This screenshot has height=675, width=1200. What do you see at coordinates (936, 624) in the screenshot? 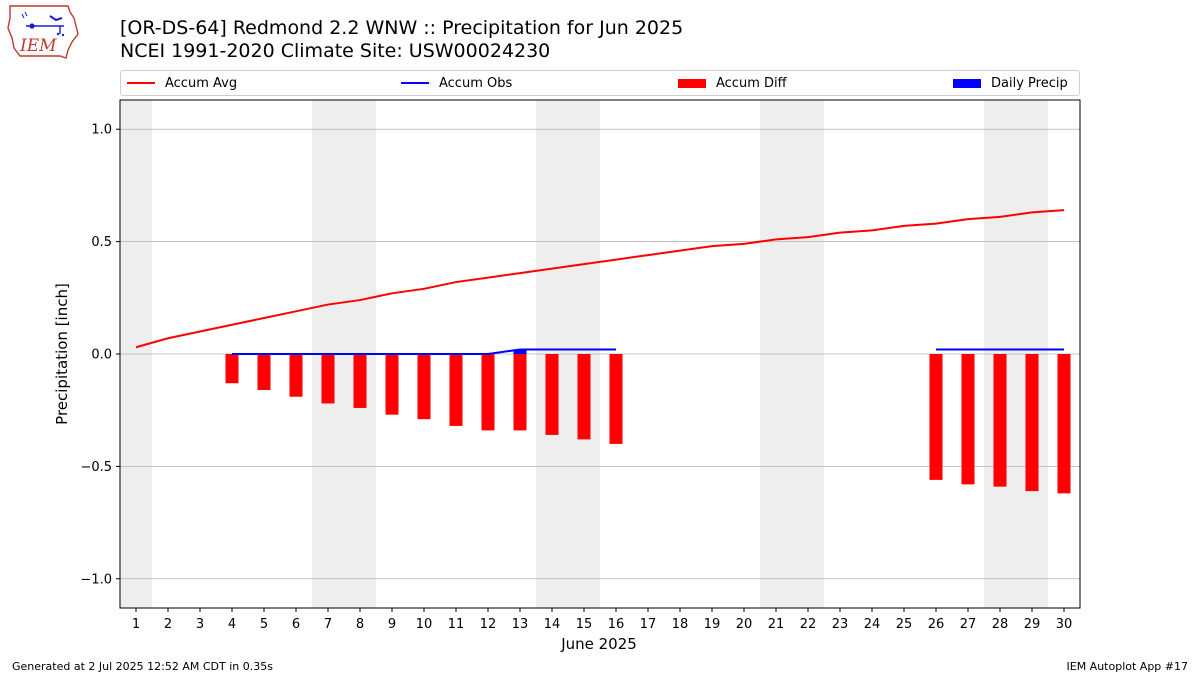
I see `x-tick-label-25: 26` at bounding box center [936, 624].